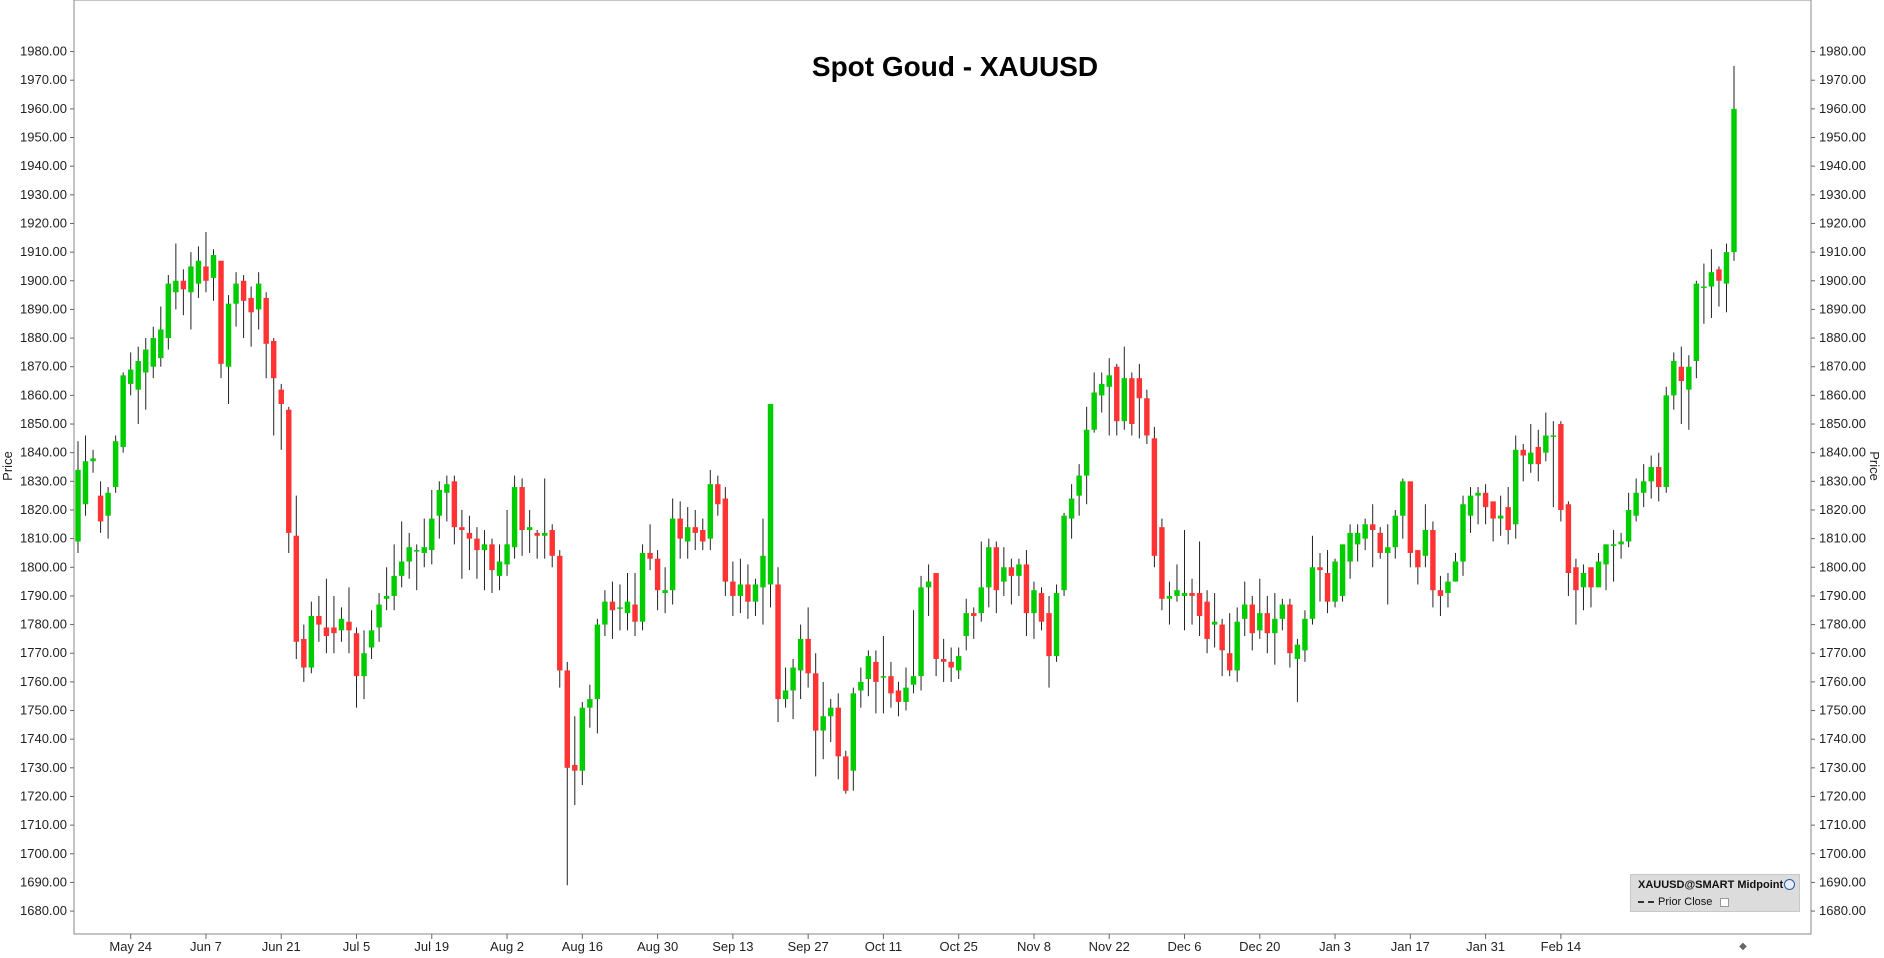  Describe the element at coordinates (43, 423) in the screenshot. I see `y-tick-label: 1850.00` at that location.